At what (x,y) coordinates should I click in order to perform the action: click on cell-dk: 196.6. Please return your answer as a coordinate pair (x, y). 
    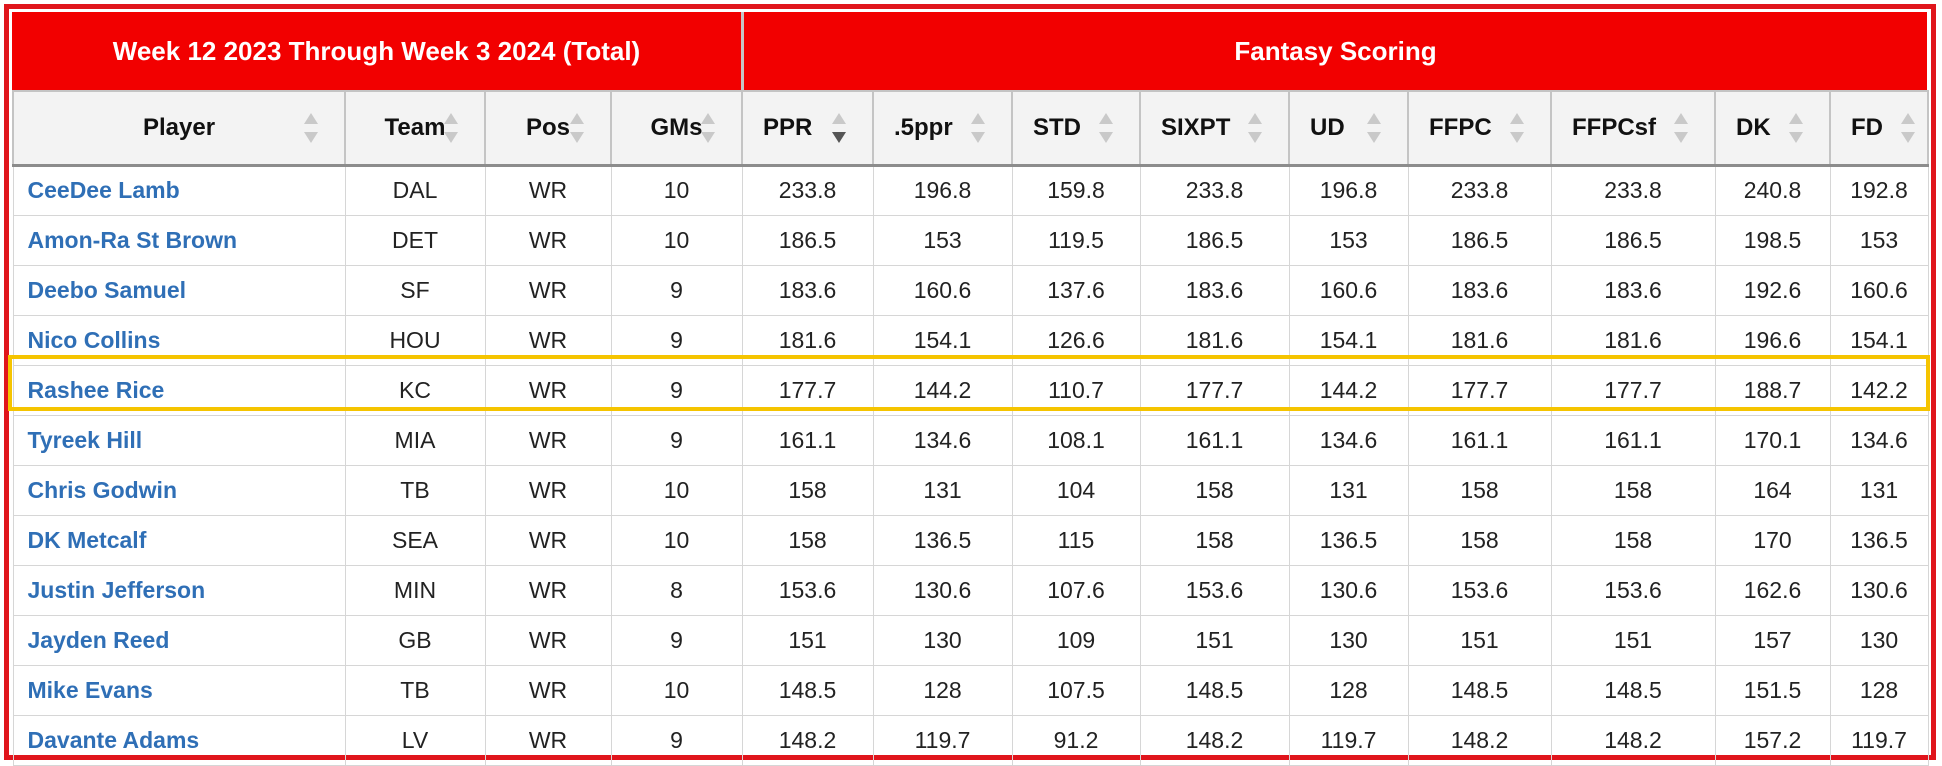
    Looking at the image, I should click on (1772, 340).